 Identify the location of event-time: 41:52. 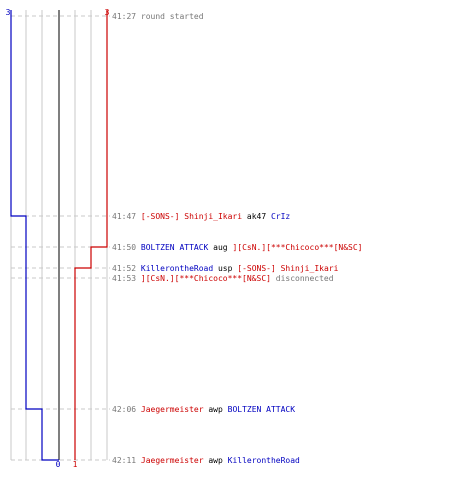
(126, 268).